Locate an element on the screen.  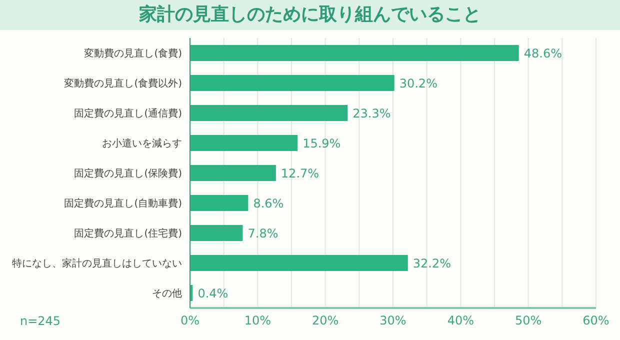
data-label: 0.4% is located at coordinates (213, 293).